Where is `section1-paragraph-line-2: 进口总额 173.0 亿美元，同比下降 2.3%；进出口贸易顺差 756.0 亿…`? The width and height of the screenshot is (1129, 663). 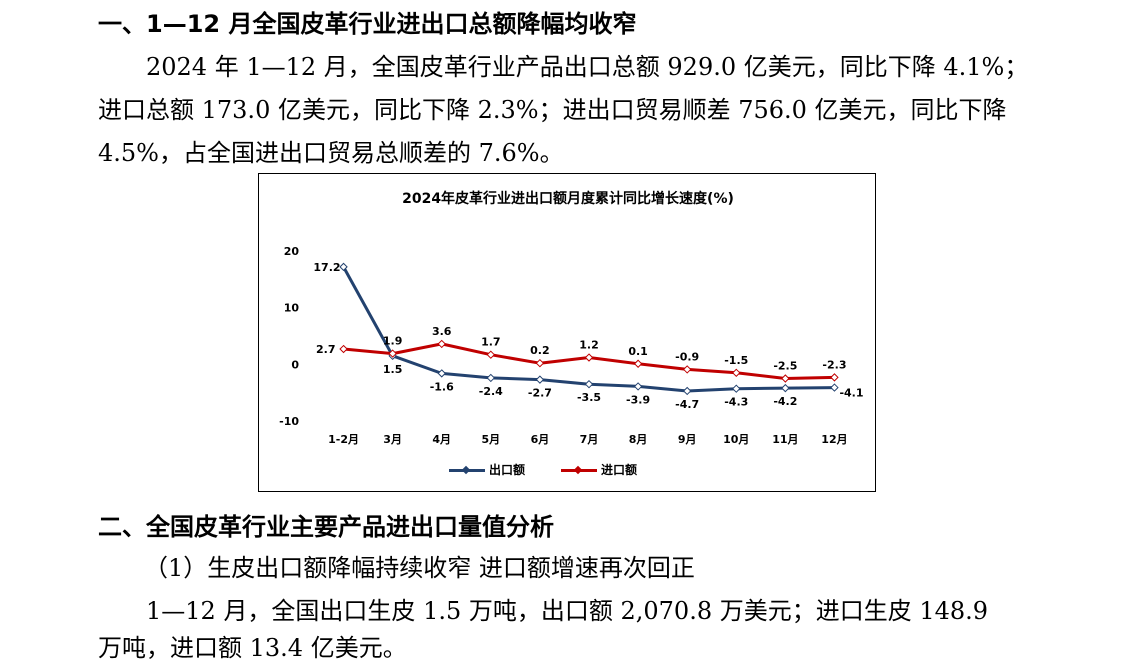
section1-paragraph-line-2: 进口总额 173.0 亿美元，同比下降 2.3%；进出口贸易顺差 756.0 亿… is located at coordinates (552, 110).